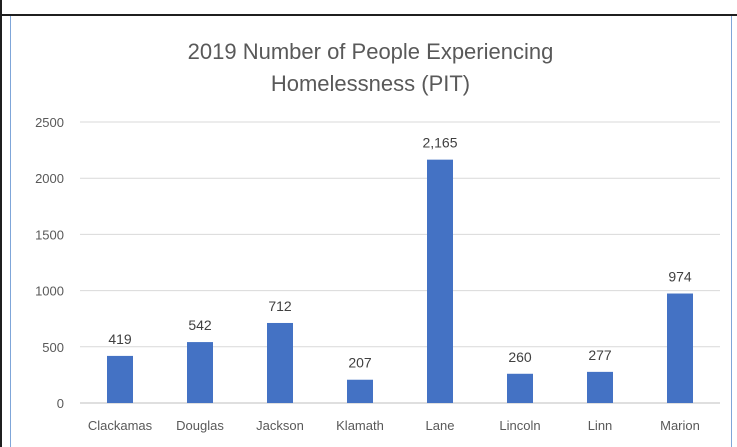 The image size is (737, 447). I want to click on category-label: Douglas, so click(200, 425).